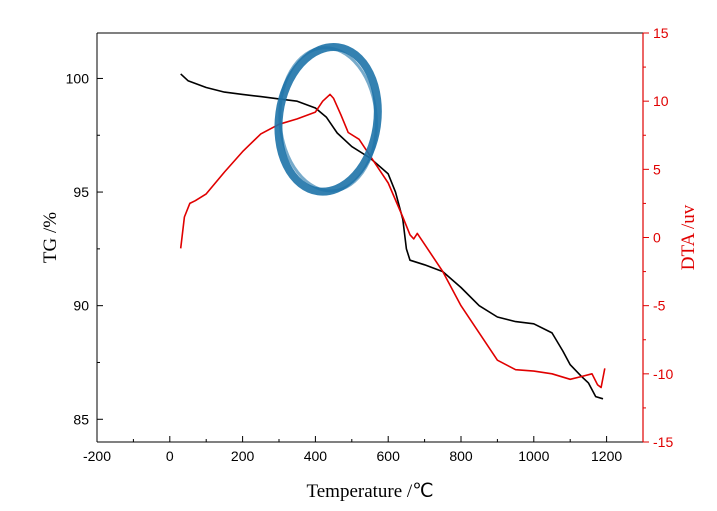  What do you see at coordinates (369, 491) in the screenshot?
I see `x-axis-title: Temperature /℃` at bounding box center [369, 491].